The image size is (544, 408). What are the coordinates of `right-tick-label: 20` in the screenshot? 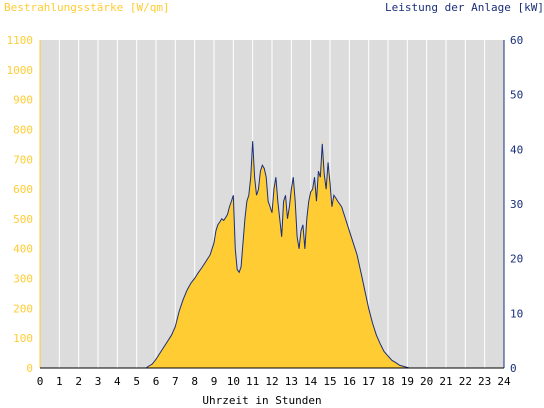 It's located at (516, 259).